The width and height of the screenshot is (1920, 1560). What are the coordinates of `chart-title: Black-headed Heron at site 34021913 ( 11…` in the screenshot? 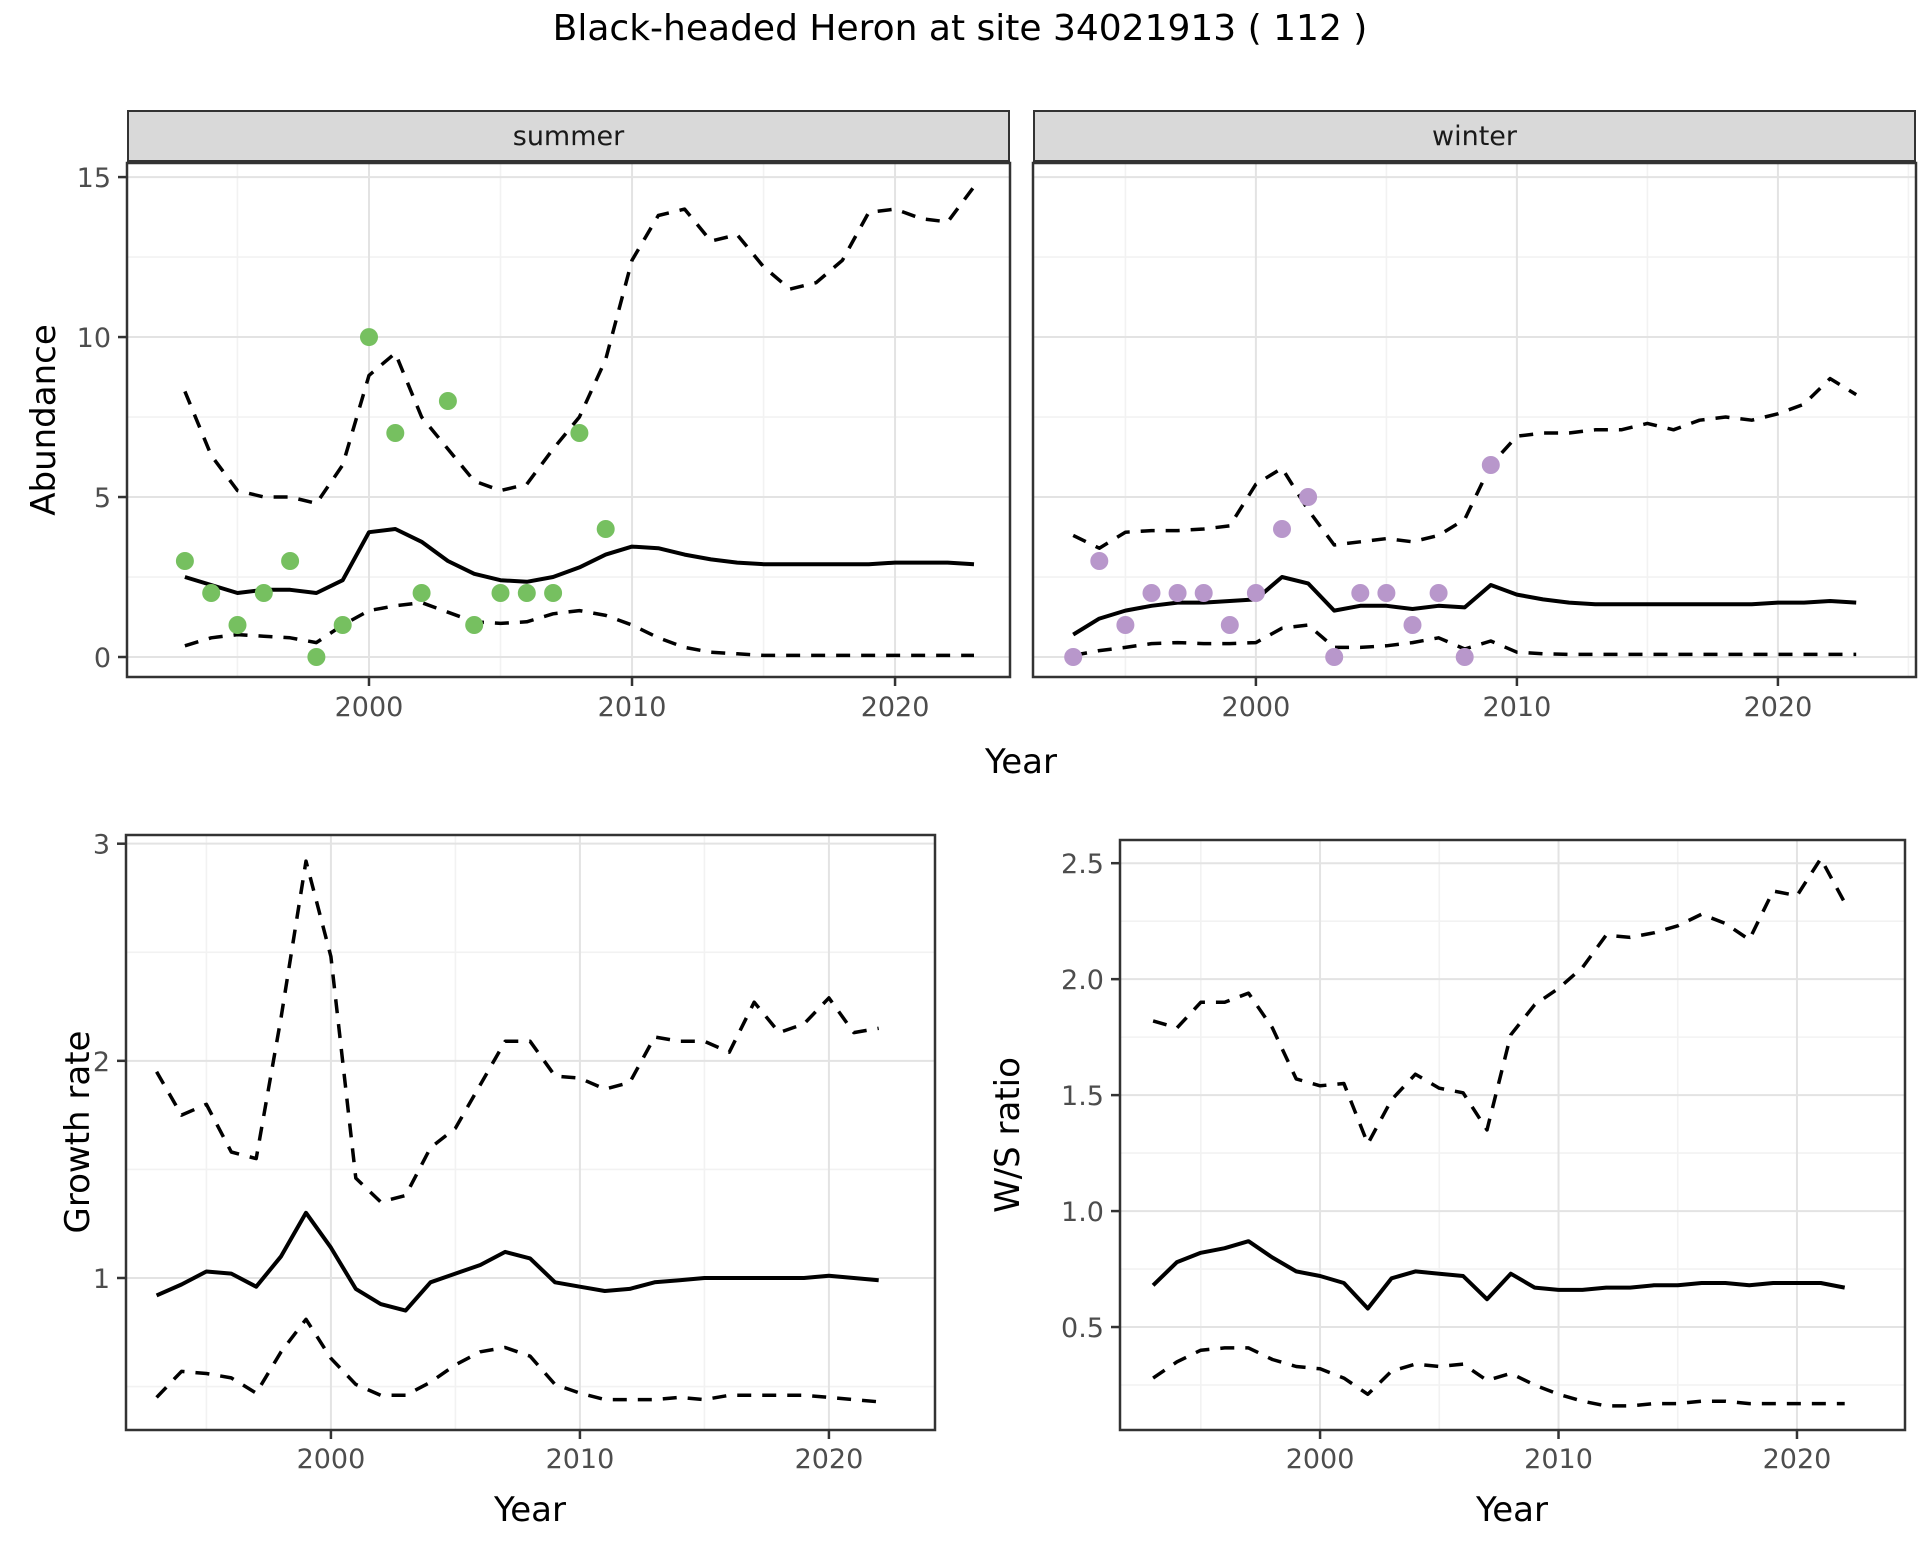 It's located at (960, 28).